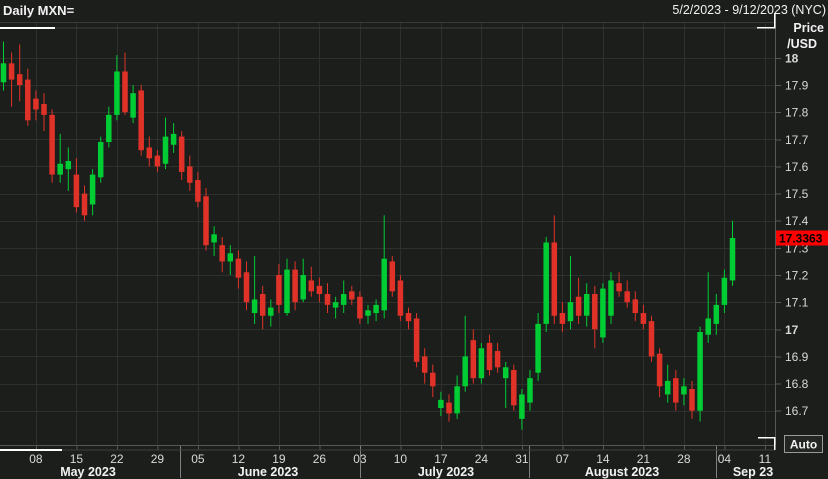 This screenshot has height=479, width=828. Describe the element at coordinates (766, 21) in the screenshot. I see `y-axis-handle-top` at that location.